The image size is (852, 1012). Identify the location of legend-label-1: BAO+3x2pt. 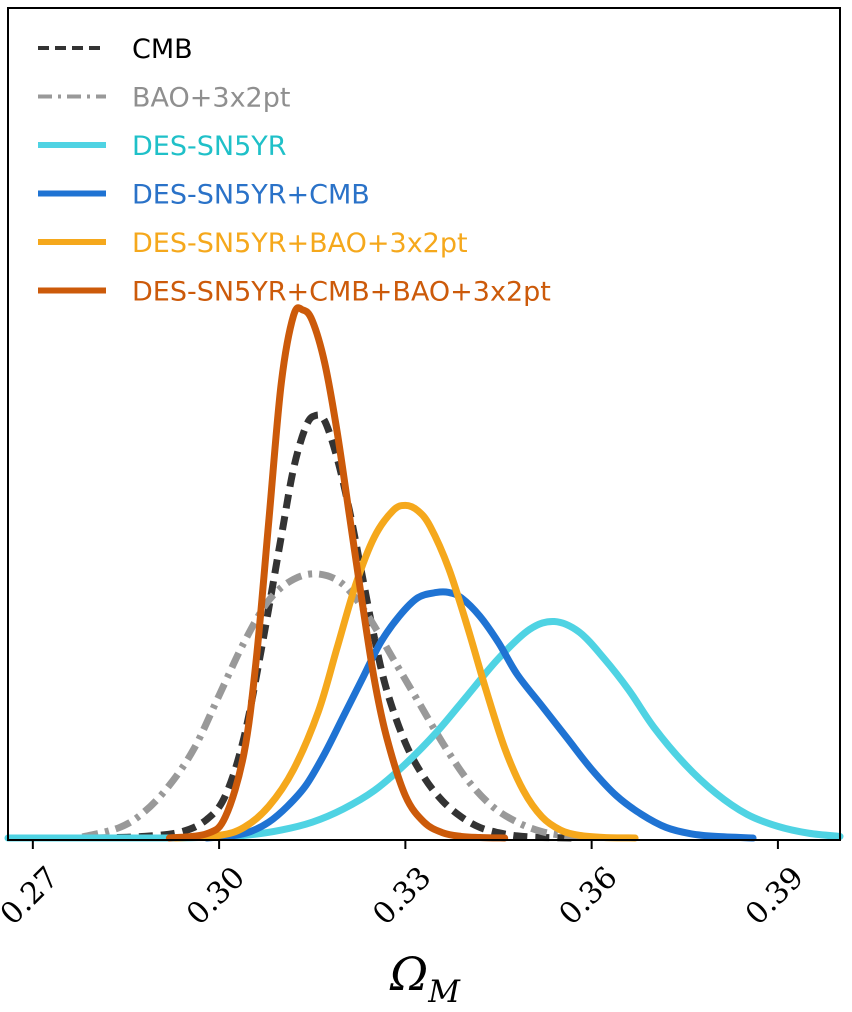
(211, 98).